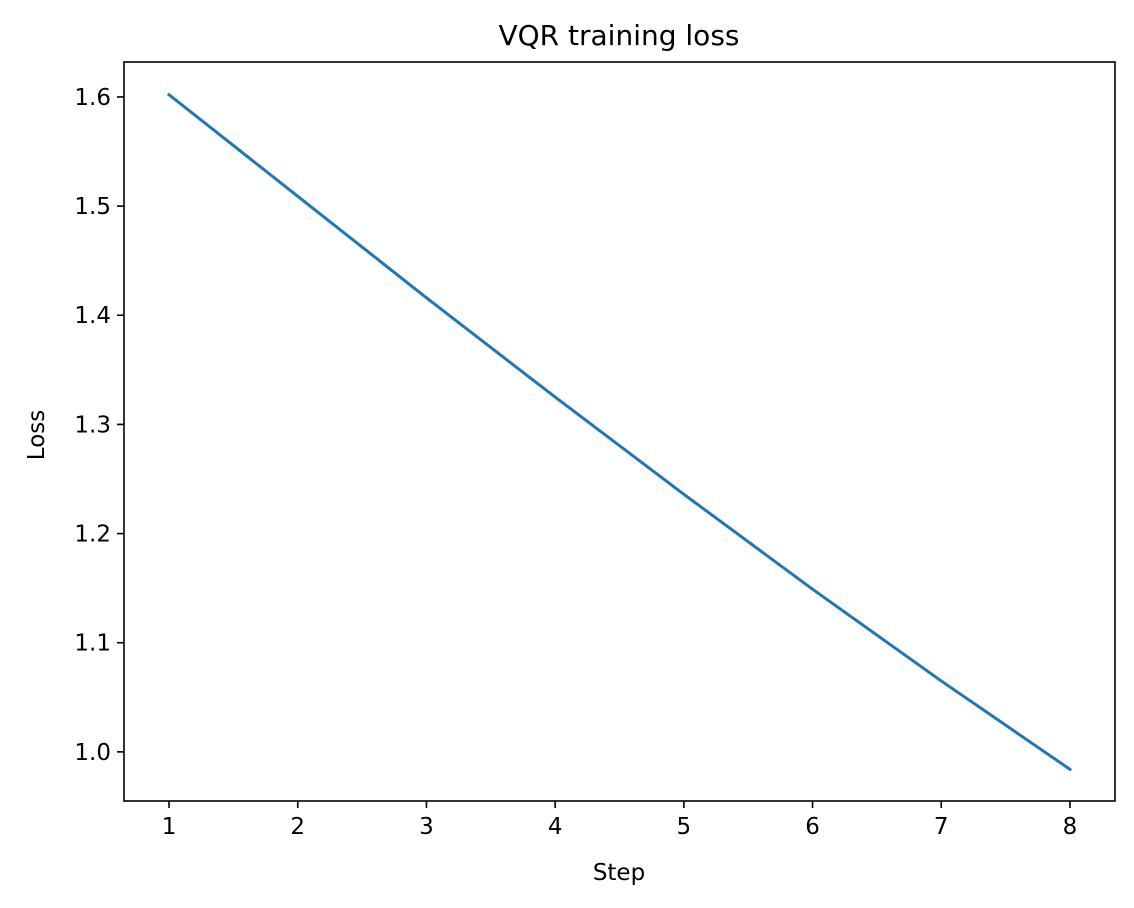 The image size is (1134, 908). What do you see at coordinates (169, 827) in the screenshot?
I see `x-tick-label: 1` at bounding box center [169, 827].